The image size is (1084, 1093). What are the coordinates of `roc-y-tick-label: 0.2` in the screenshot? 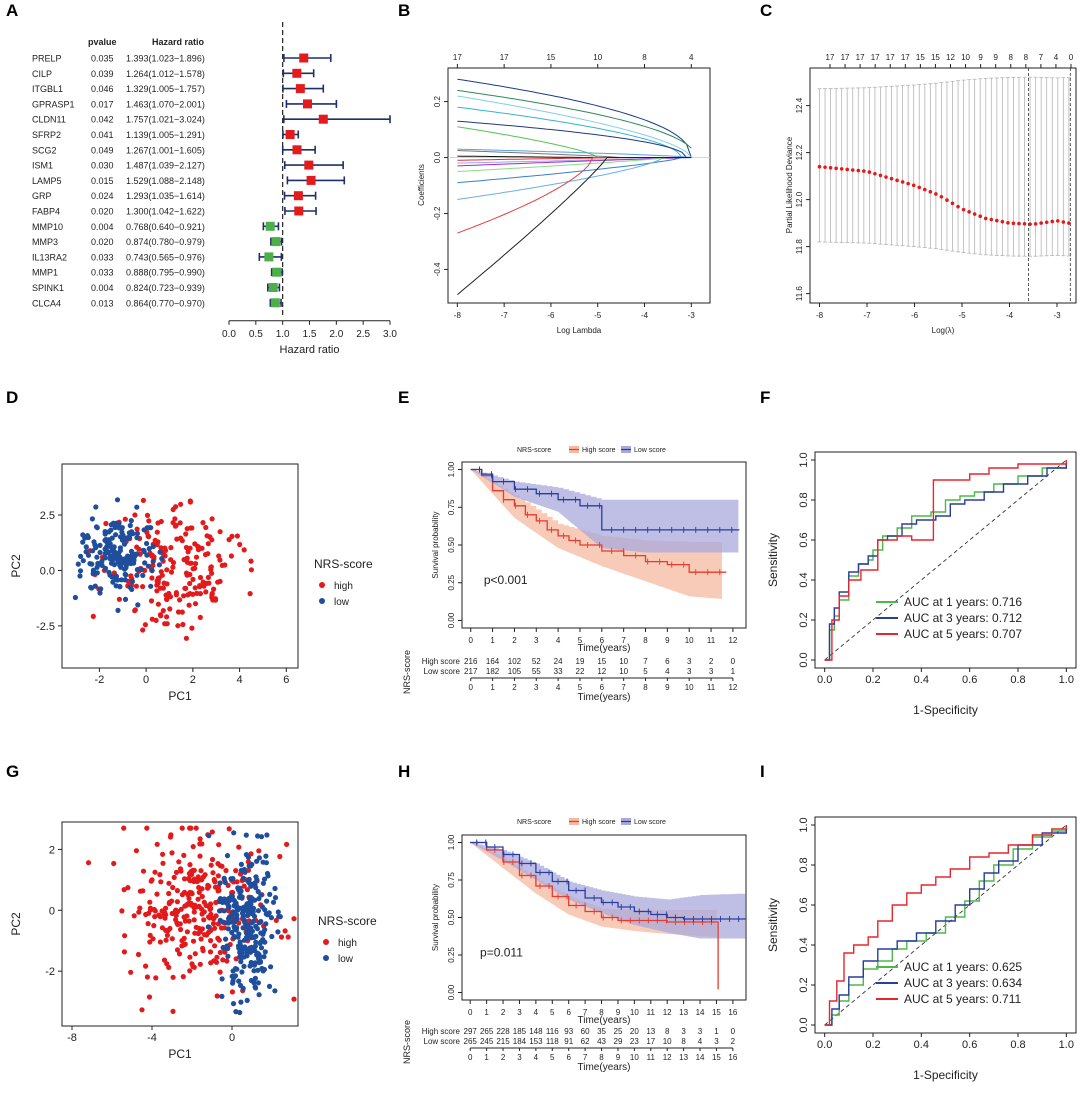 It's located at (804, 984).